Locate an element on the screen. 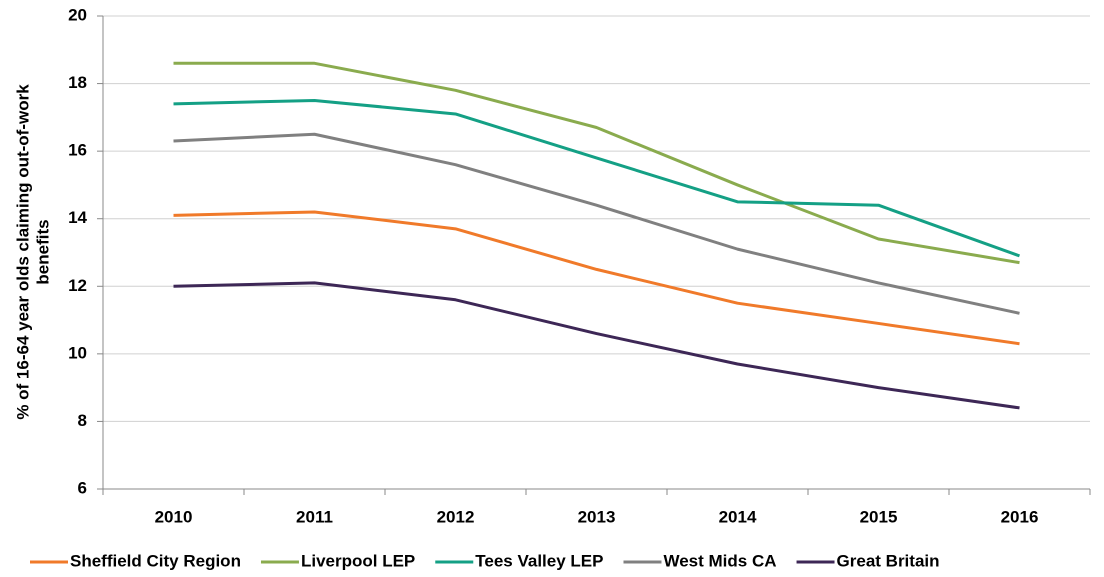 This screenshot has width=1104, height=577. y-tick-label: 8 is located at coordinates (82, 420).